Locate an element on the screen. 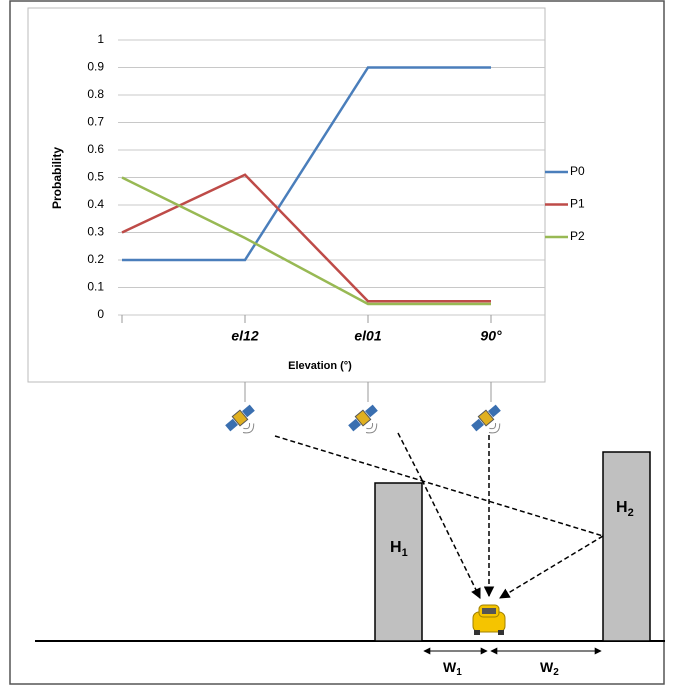 Image resolution: width=675 pixels, height=690 pixels. y-tick-label: 0.2 is located at coordinates (95, 259).